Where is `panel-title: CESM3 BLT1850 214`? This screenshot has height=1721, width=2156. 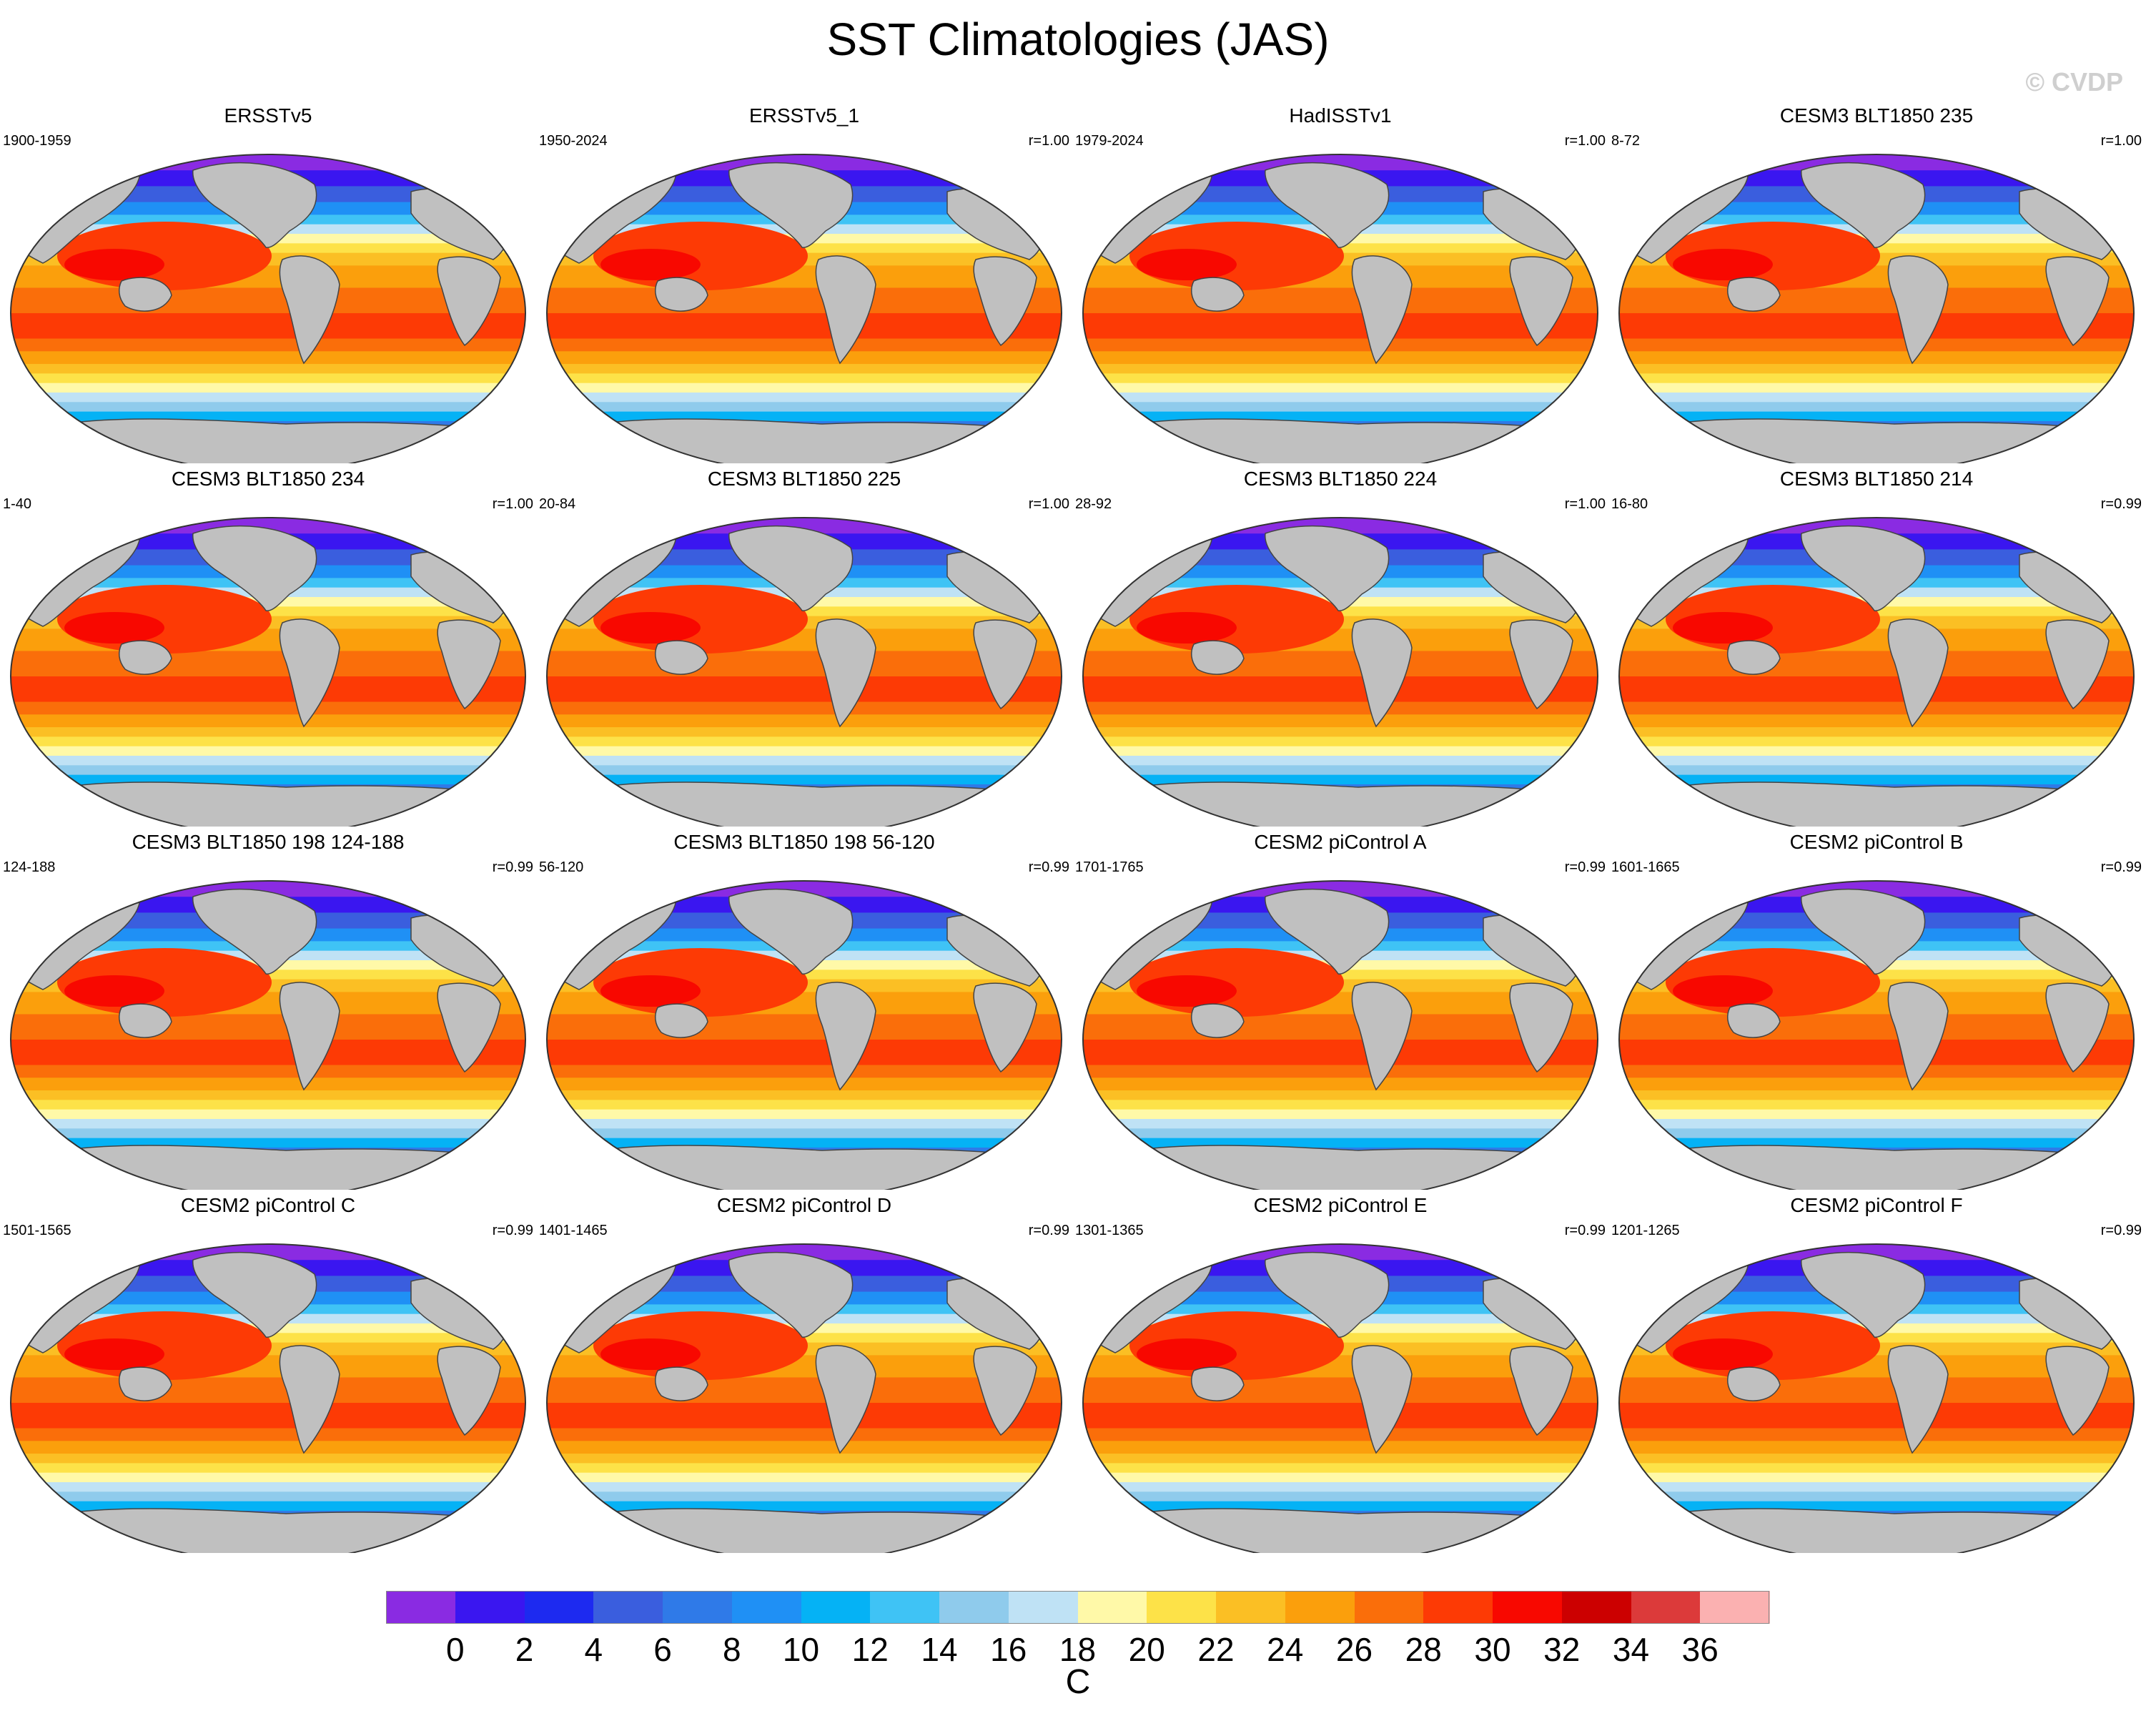 panel-title: CESM3 BLT1850 214 is located at coordinates (1876, 479).